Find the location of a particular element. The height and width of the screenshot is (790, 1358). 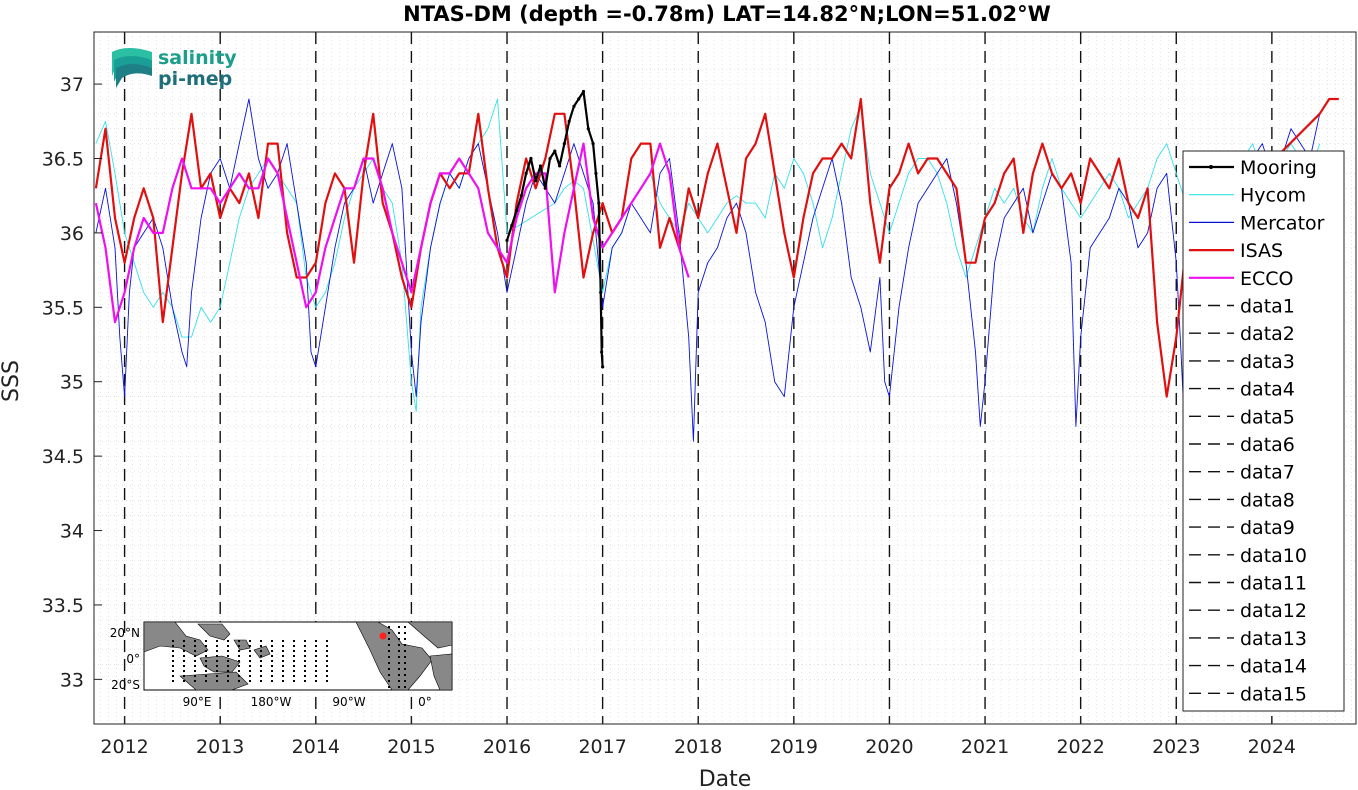

legend-item: data3 is located at coordinates (1242, 362).